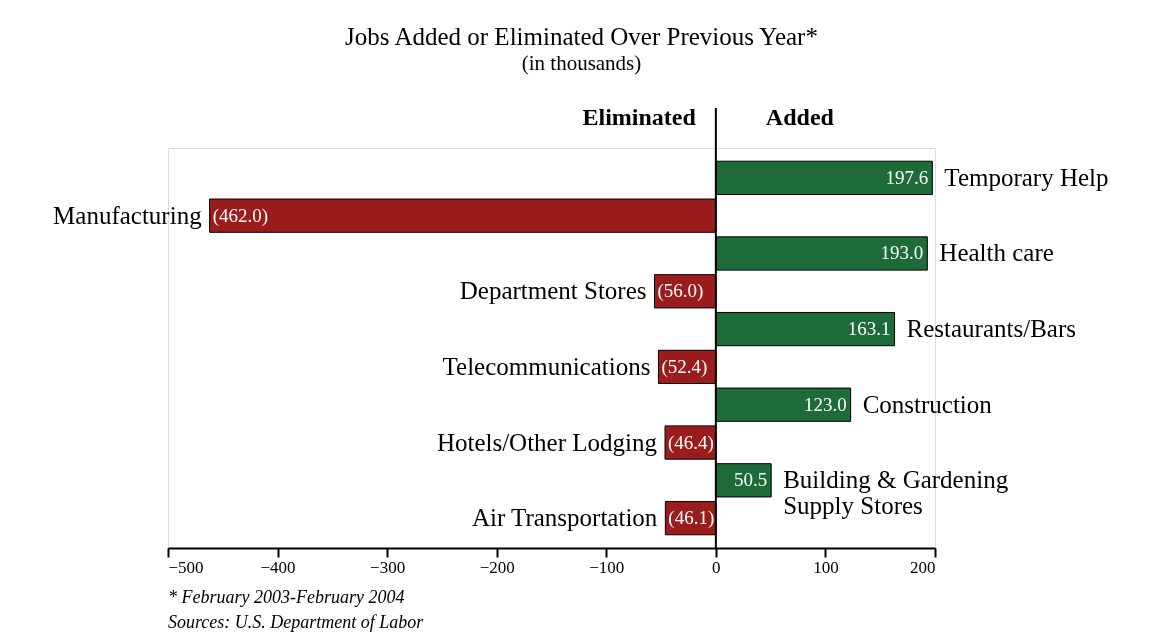 The height and width of the screenshot is (634, 1167). I want to click on y-tick-label: Health care, so click(996, 253).